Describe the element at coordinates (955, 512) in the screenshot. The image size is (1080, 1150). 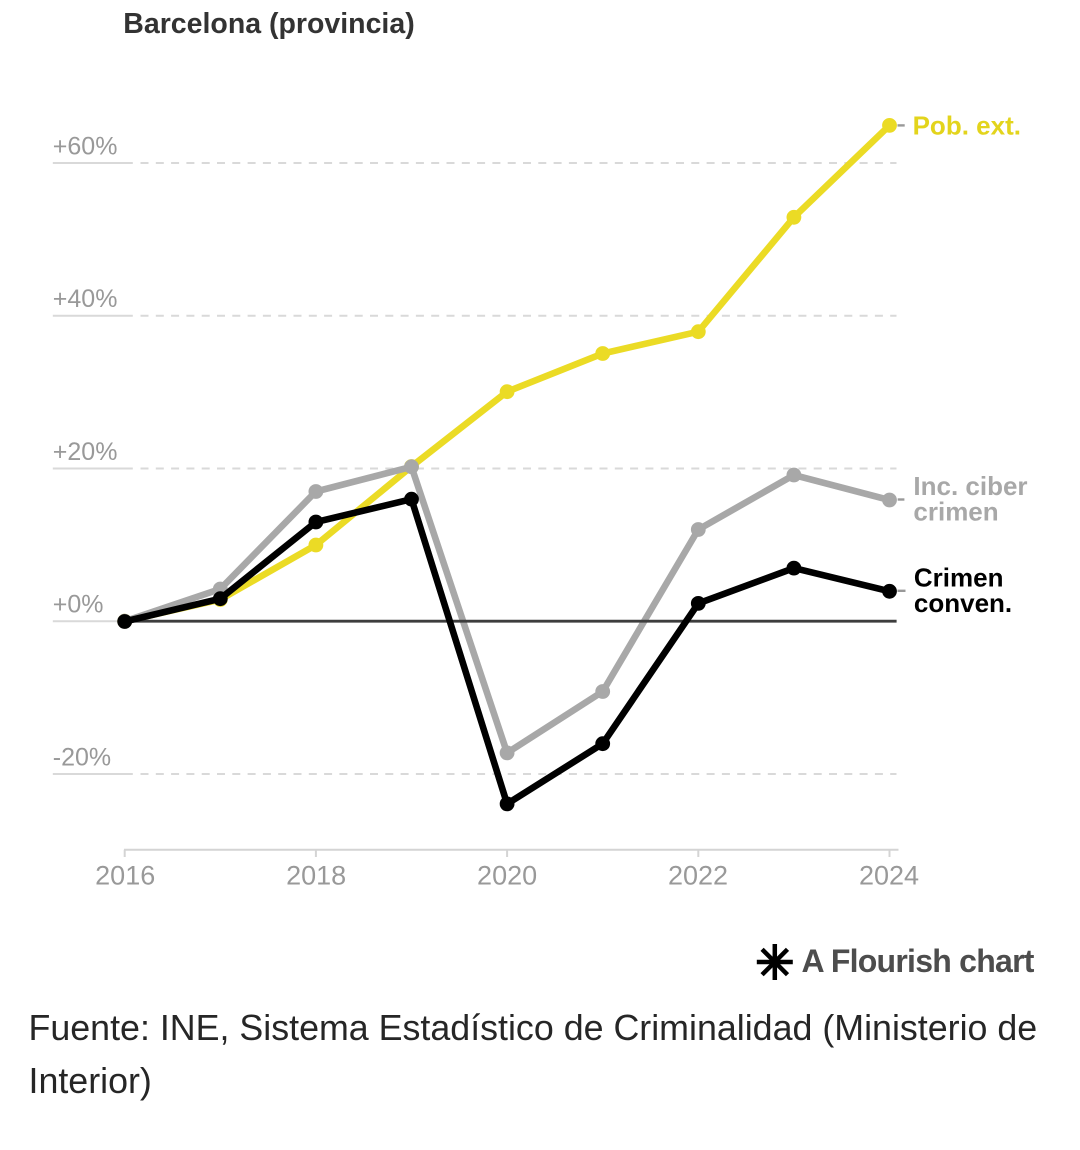
I see `svg-text: crimen` at that location.